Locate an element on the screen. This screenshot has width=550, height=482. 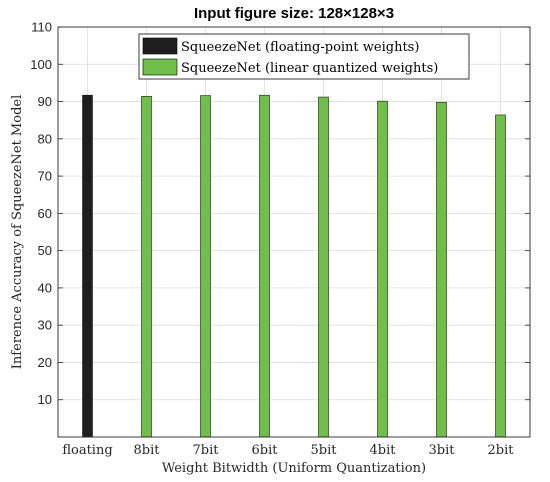
legend-swatch-floating is located at coordinates (160, 46).